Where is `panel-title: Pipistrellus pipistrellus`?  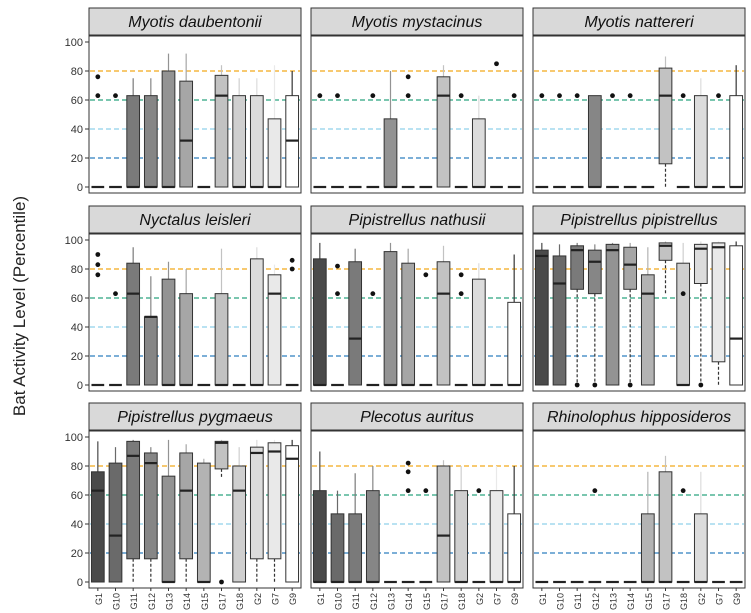
panel-title: Pipistrellus pipistrellus is located at coordinates (638, 220).